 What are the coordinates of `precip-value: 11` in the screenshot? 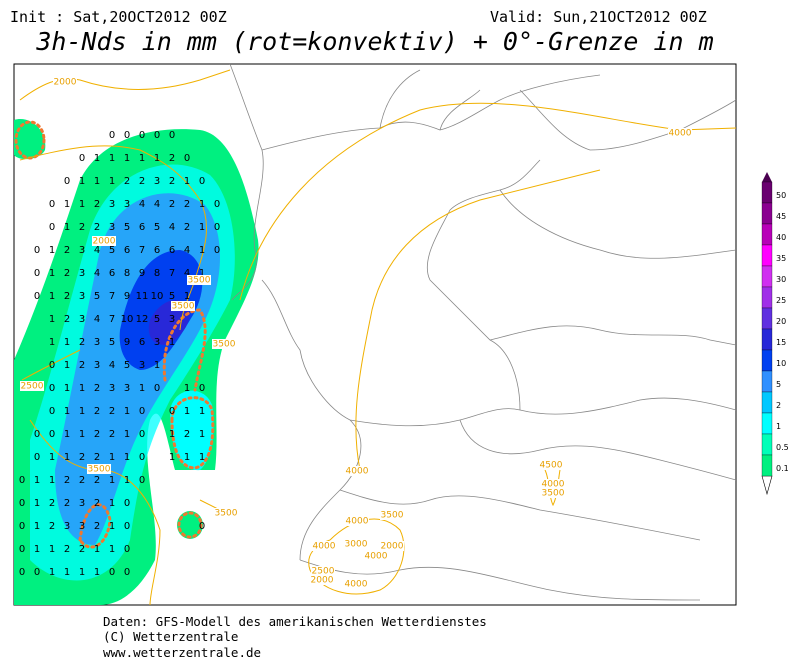 It's located at (142, 296).